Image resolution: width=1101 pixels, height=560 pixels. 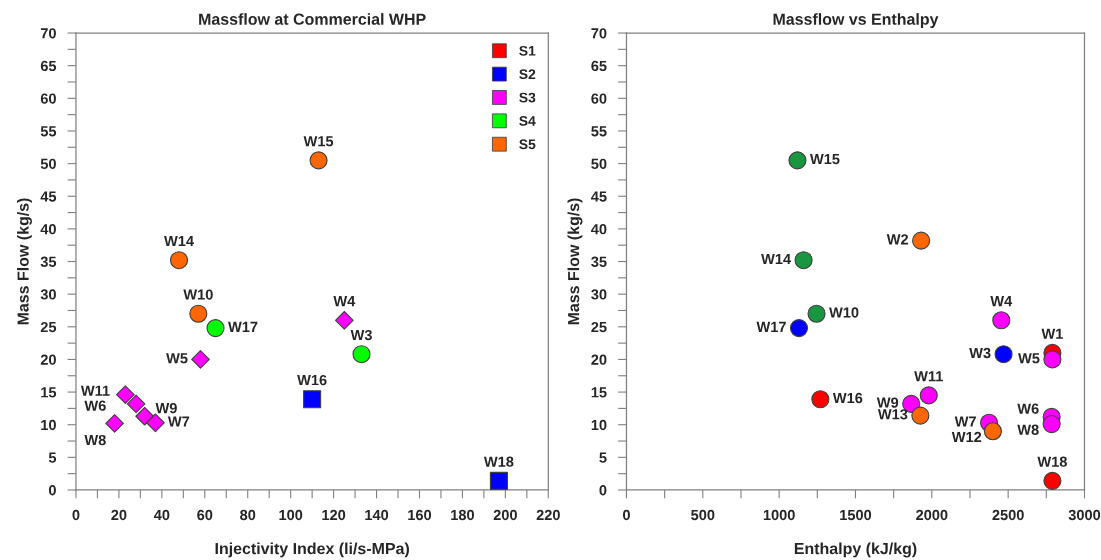 I want to click on x-tick-label: 160, so click(x=420, y=515).